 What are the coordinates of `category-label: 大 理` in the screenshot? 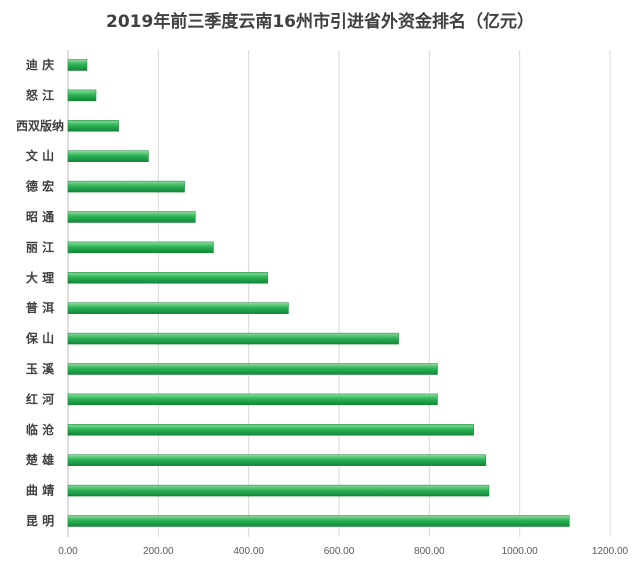 It's located at (40, 277).